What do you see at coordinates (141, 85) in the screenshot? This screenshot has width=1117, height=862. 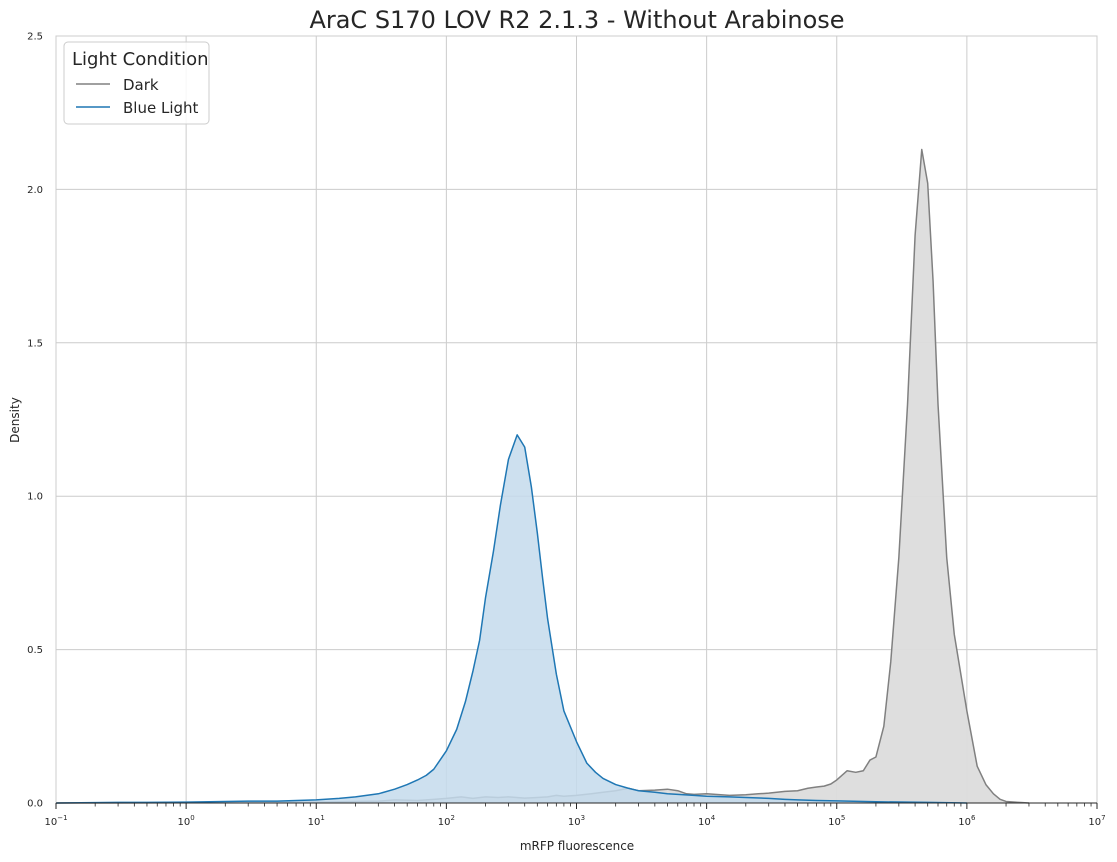 I see `legend-label-dark: Dark` at bounding box center [141, 85].